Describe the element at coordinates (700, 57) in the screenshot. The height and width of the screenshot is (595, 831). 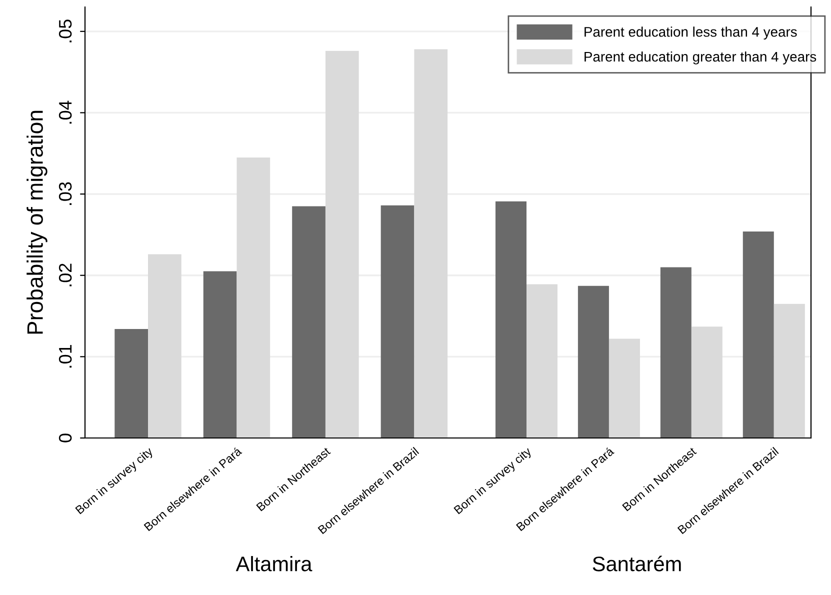
I see `legend-label: Parent education greater than 4 years` at that location.